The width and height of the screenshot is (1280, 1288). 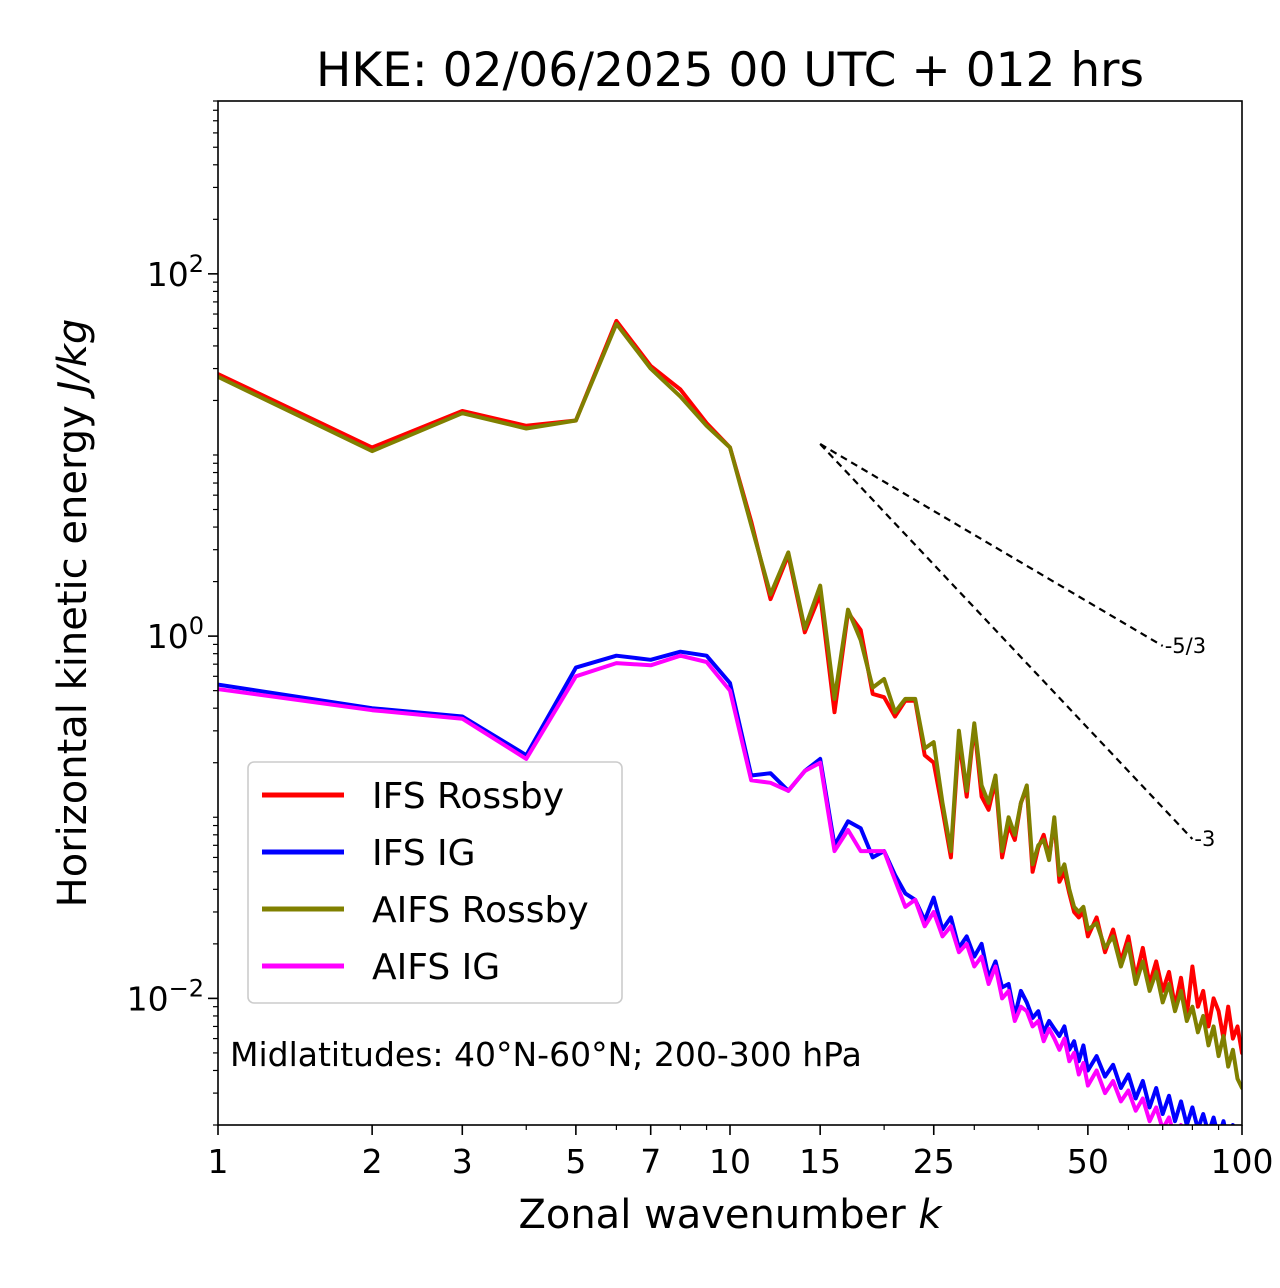 What do you see at coordinates (372, 1161) in the screenshot?
I see `x-tick-label: 2` at bounding box center [372, 1161].